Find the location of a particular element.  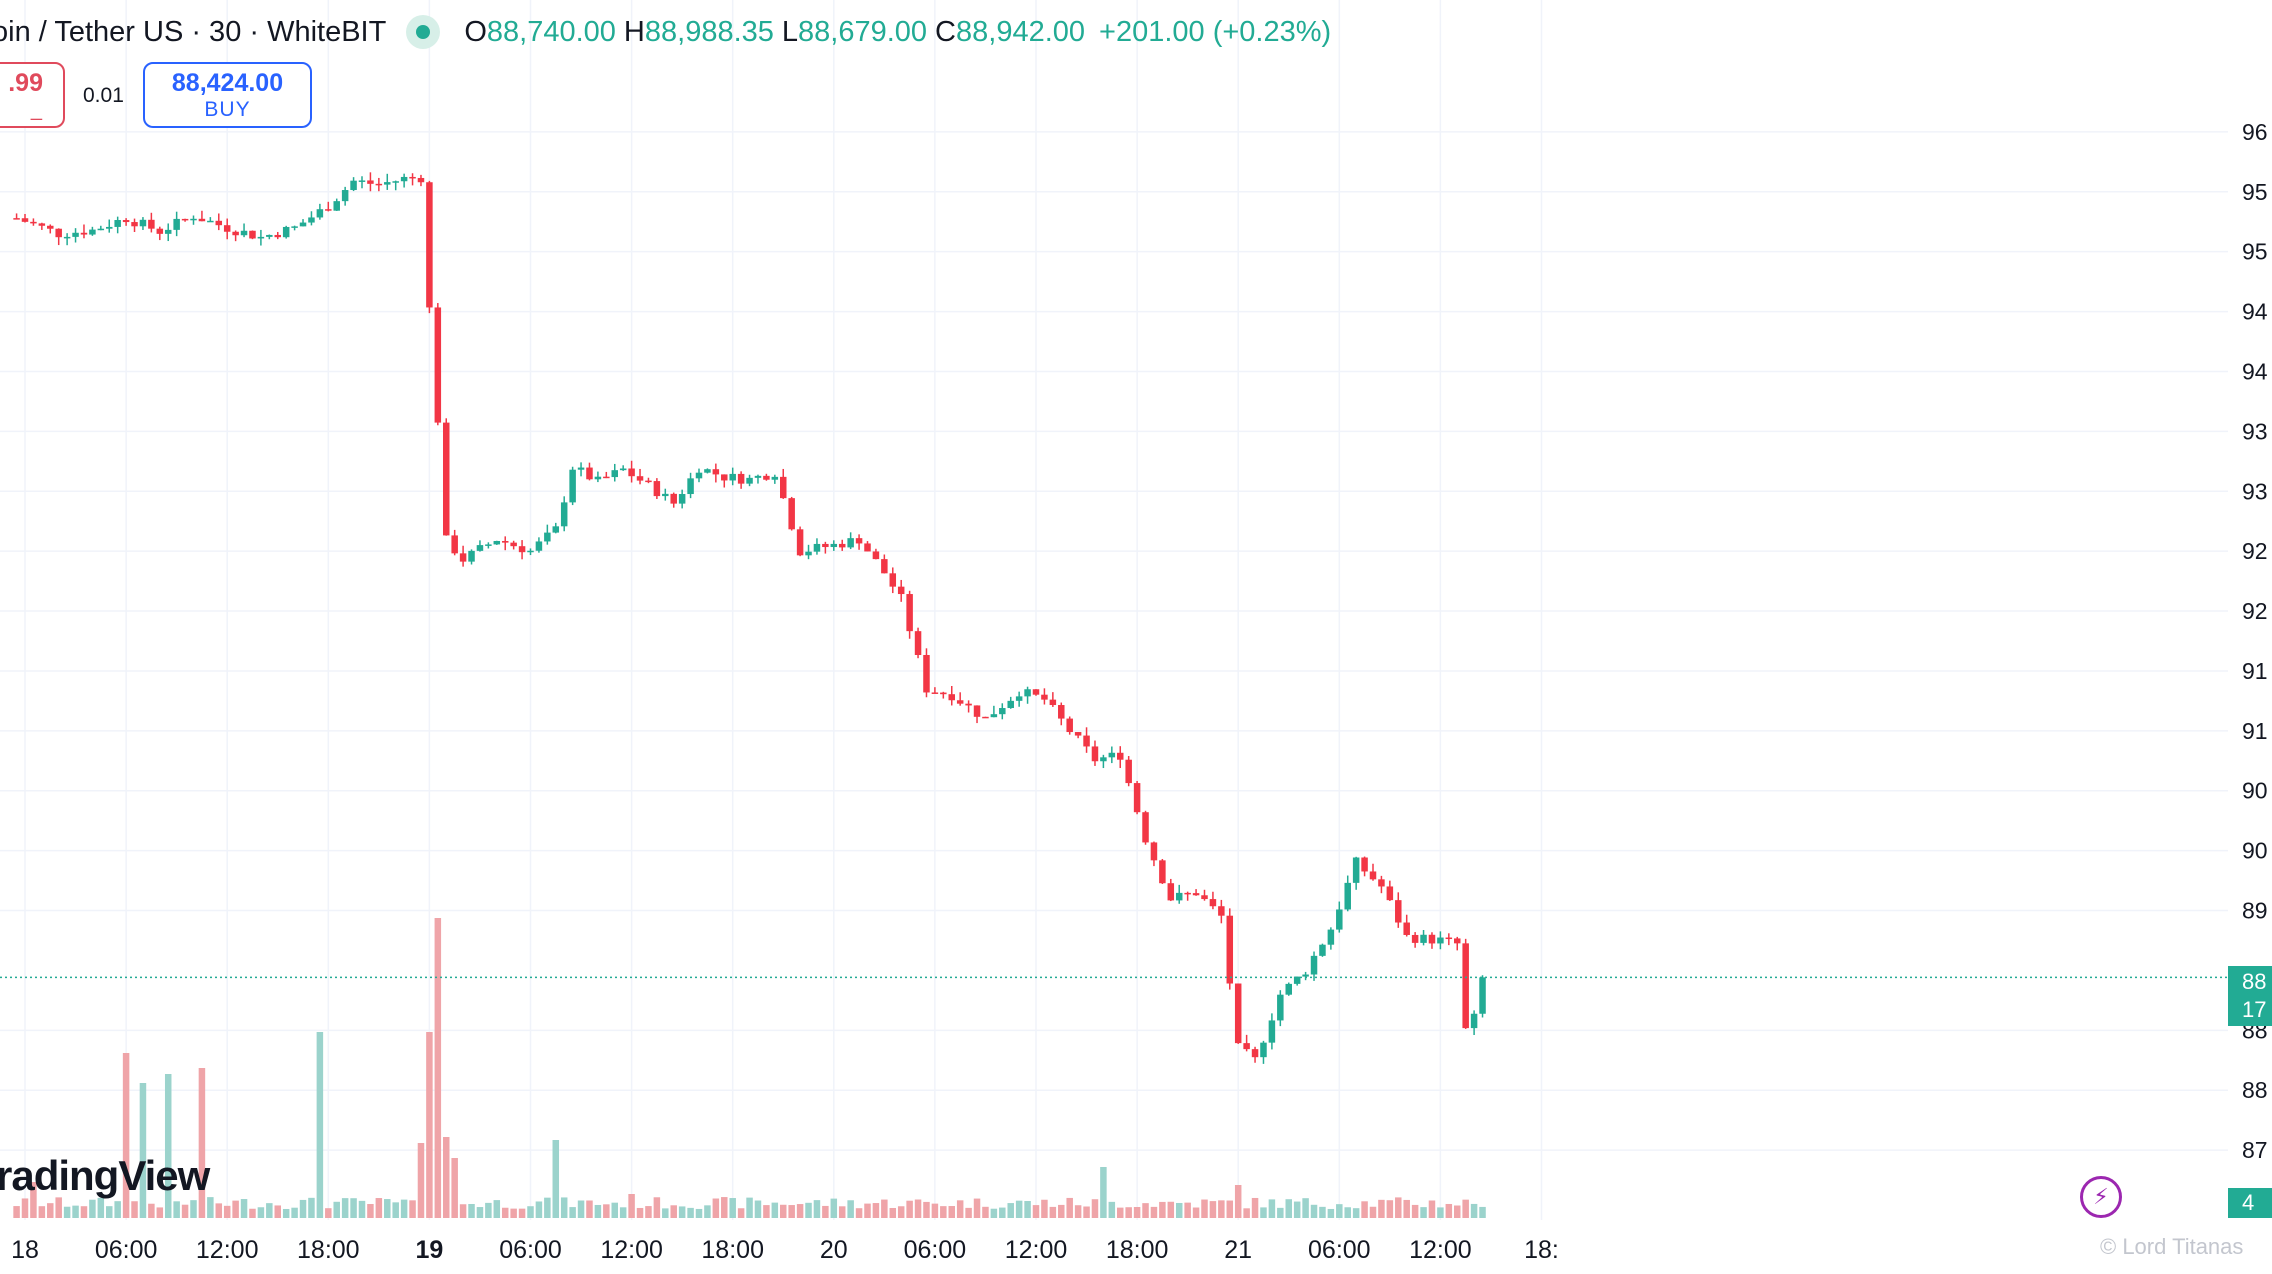

time-tick-label: 18 is located at coordinates (25, 1250).